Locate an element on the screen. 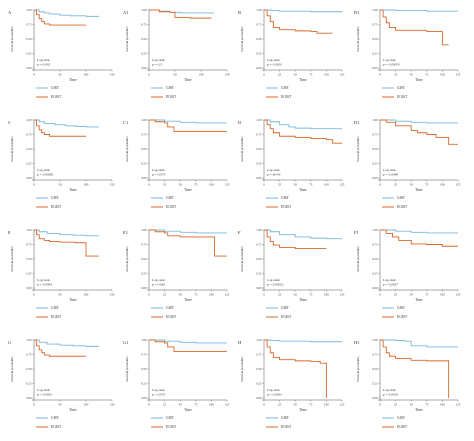 The height and width of the screenshot is (441, 474). panel-label: E is located at coordinates (9, 232).